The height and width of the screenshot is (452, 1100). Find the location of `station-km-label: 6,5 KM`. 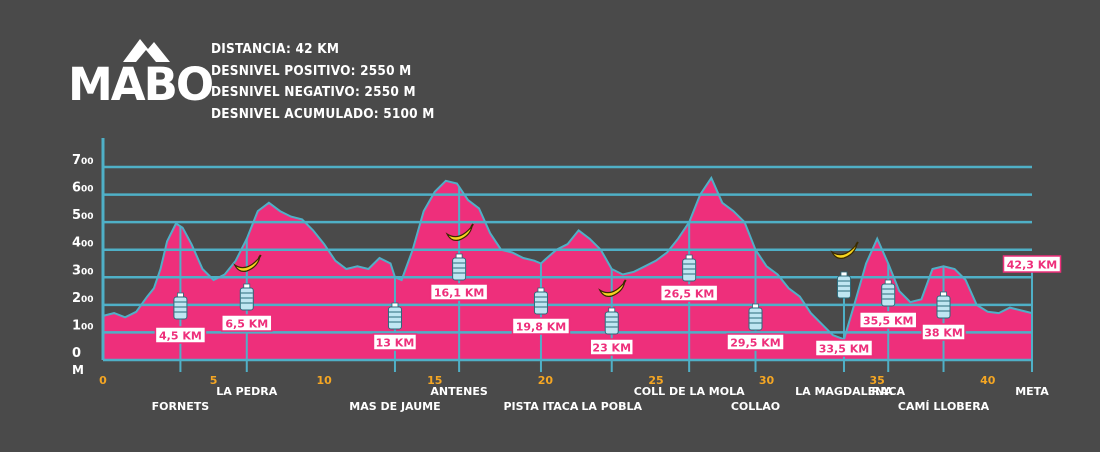

station-km-label: 6,5 KM is located at coordinates (246, 324).